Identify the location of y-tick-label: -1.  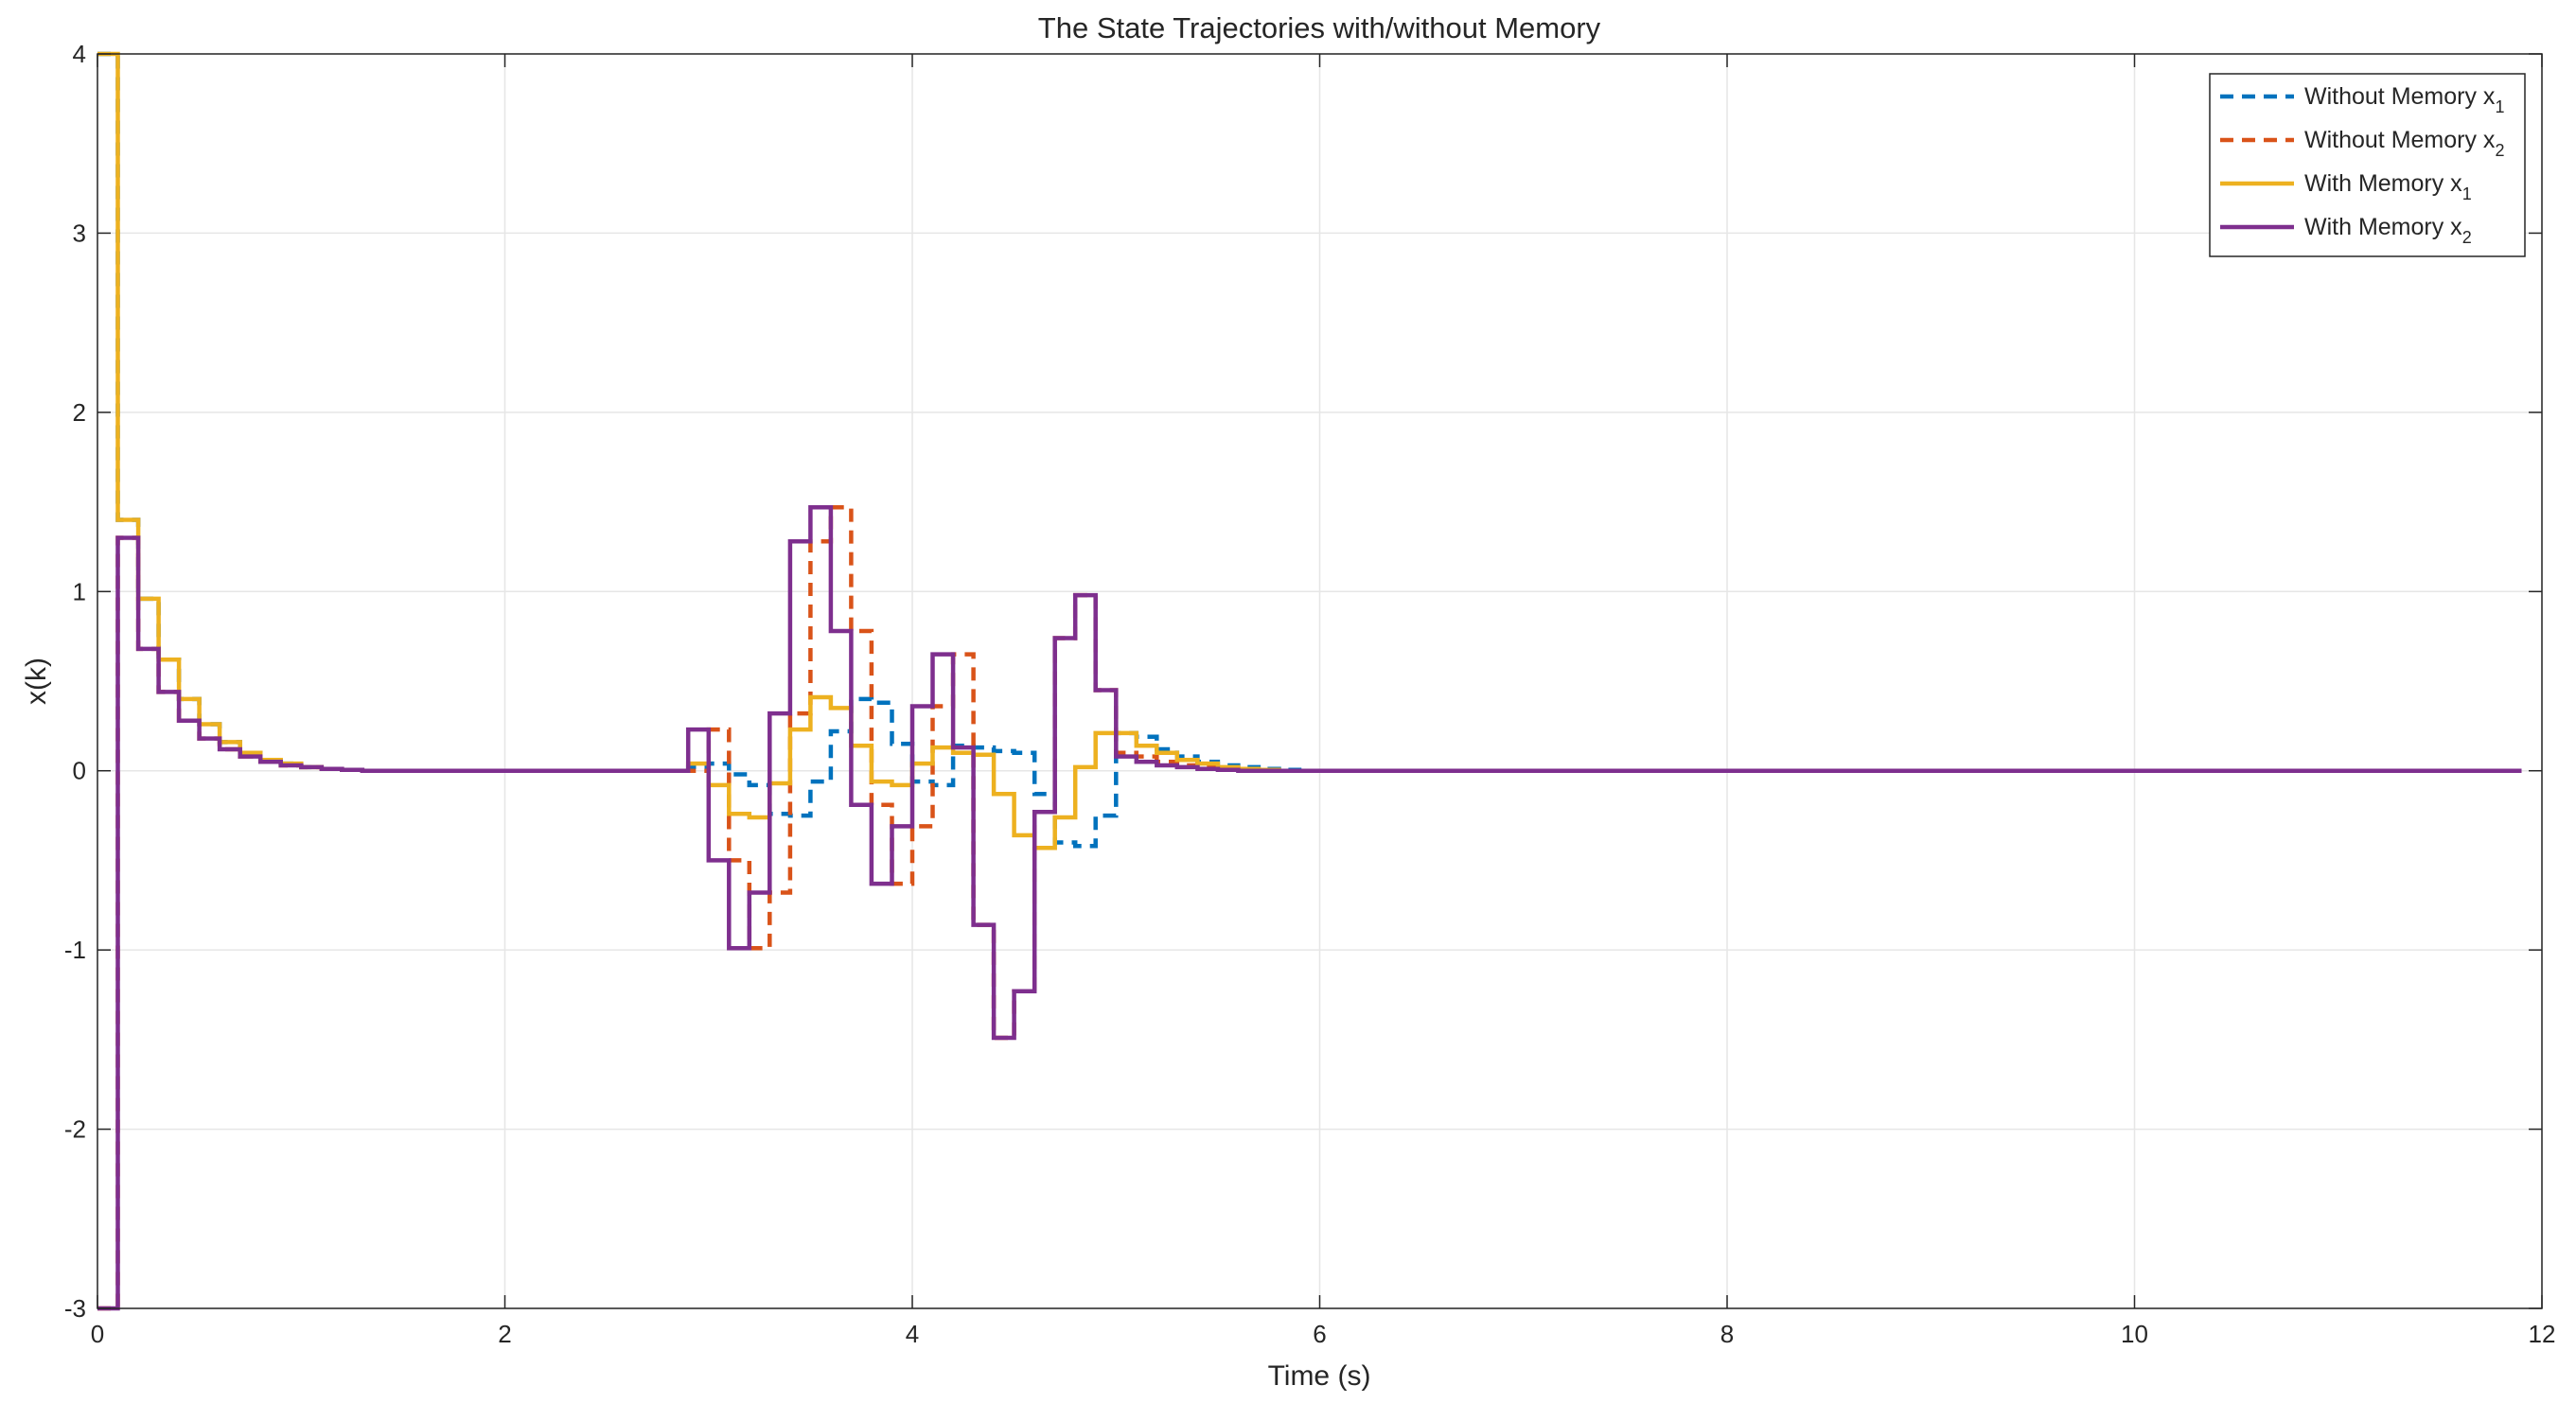
(75, 950).